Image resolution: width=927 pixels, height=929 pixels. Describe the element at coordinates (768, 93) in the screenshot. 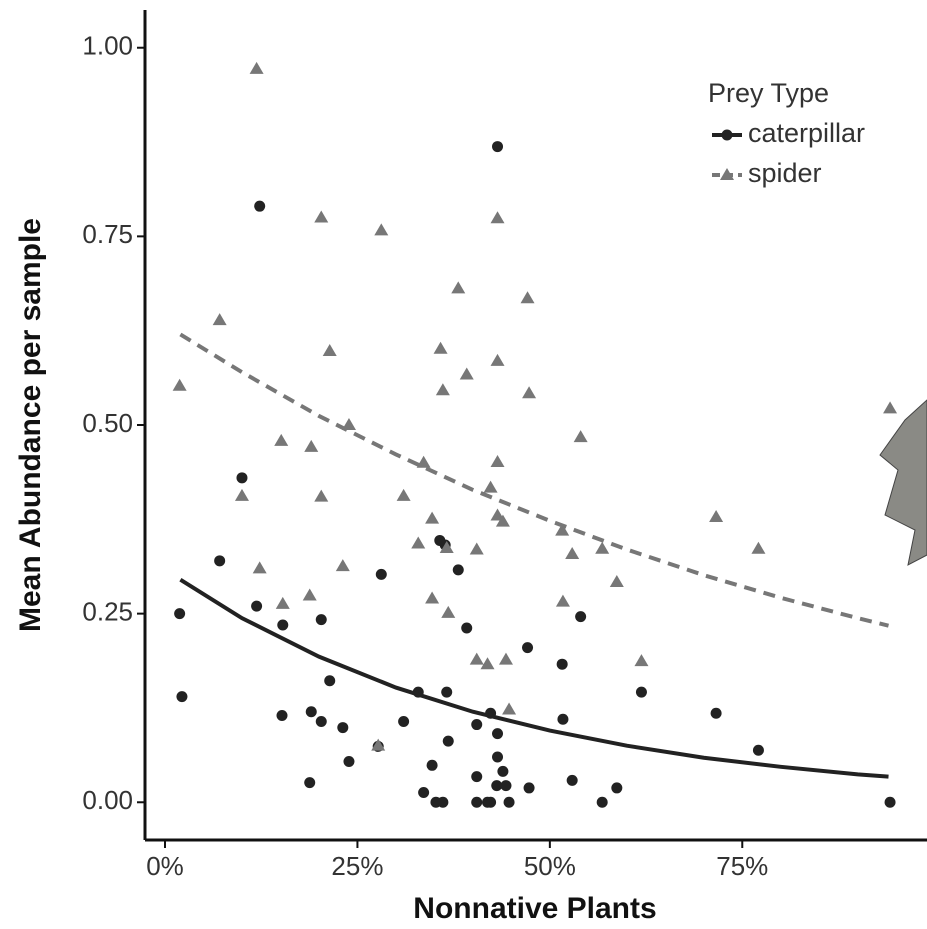

I see `legend-title: Prey Type` at that location.